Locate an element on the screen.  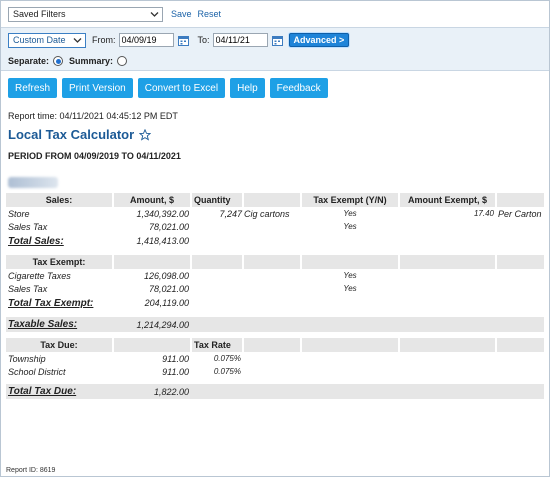
row-per-unit: Per Carton is located at coordinates (520, 213).